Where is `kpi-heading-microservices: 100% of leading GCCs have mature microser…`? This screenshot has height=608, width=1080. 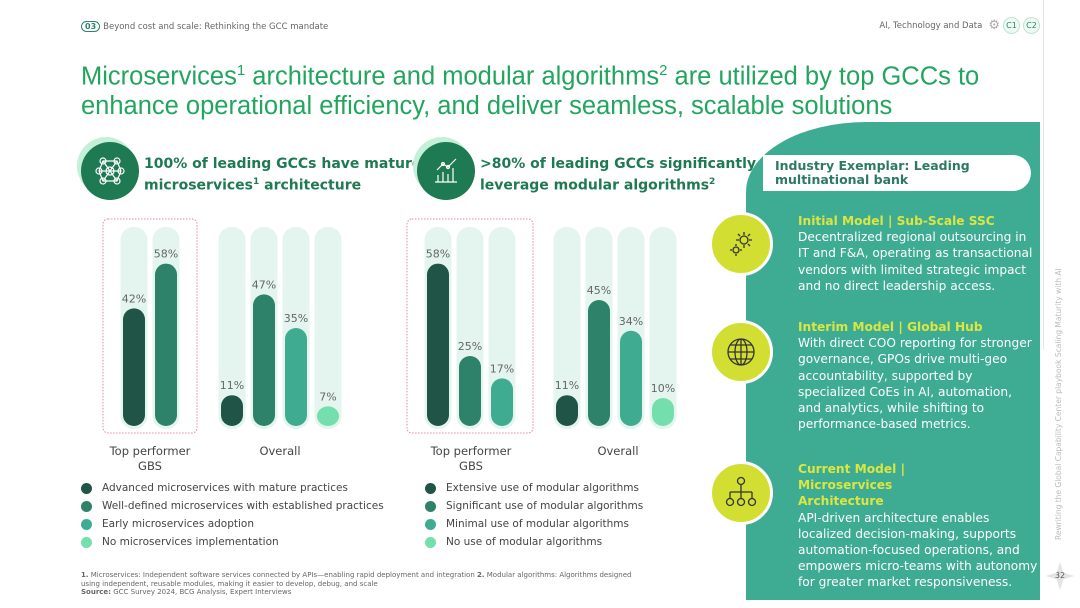 kpi-heading-microservices: 100% of leading GCCs have mature microser… is located at coordinates (283, 175).